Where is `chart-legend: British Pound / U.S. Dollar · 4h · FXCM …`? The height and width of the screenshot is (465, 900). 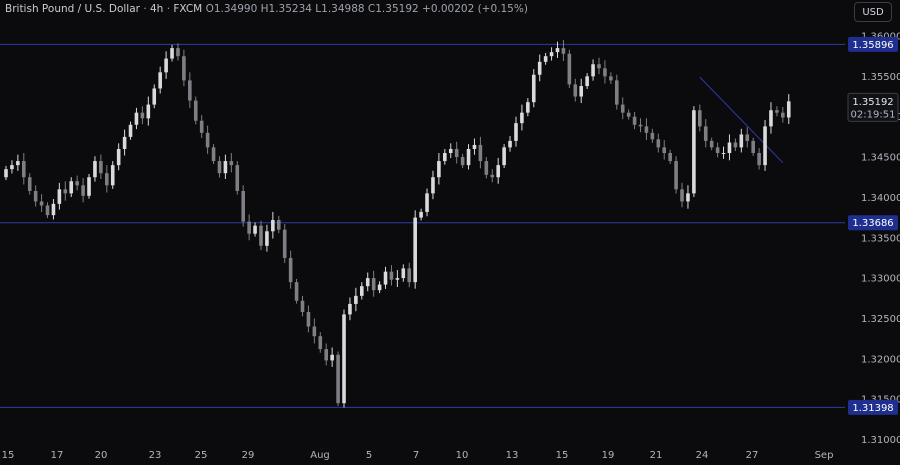 chart-legend: British Pound / U.S. Dollar · 4h · FXCM … is located at coordinates (266, 9).